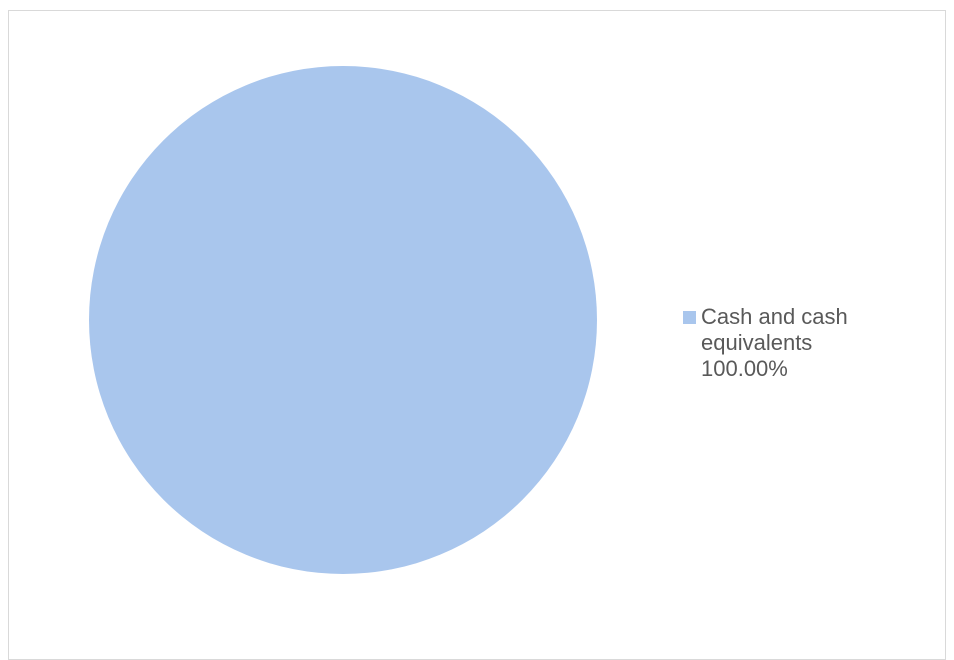  What do you see at coordinates (757, 342) in the screenshot?
I see `legend-label-line-2: equivalents` at bounding box center [757, 342].